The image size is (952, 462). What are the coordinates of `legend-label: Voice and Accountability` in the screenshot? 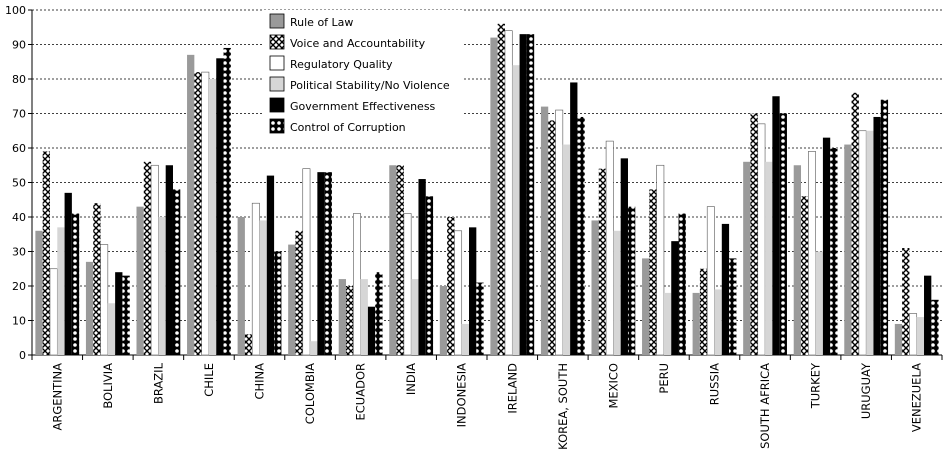 It's located at (358, 43).